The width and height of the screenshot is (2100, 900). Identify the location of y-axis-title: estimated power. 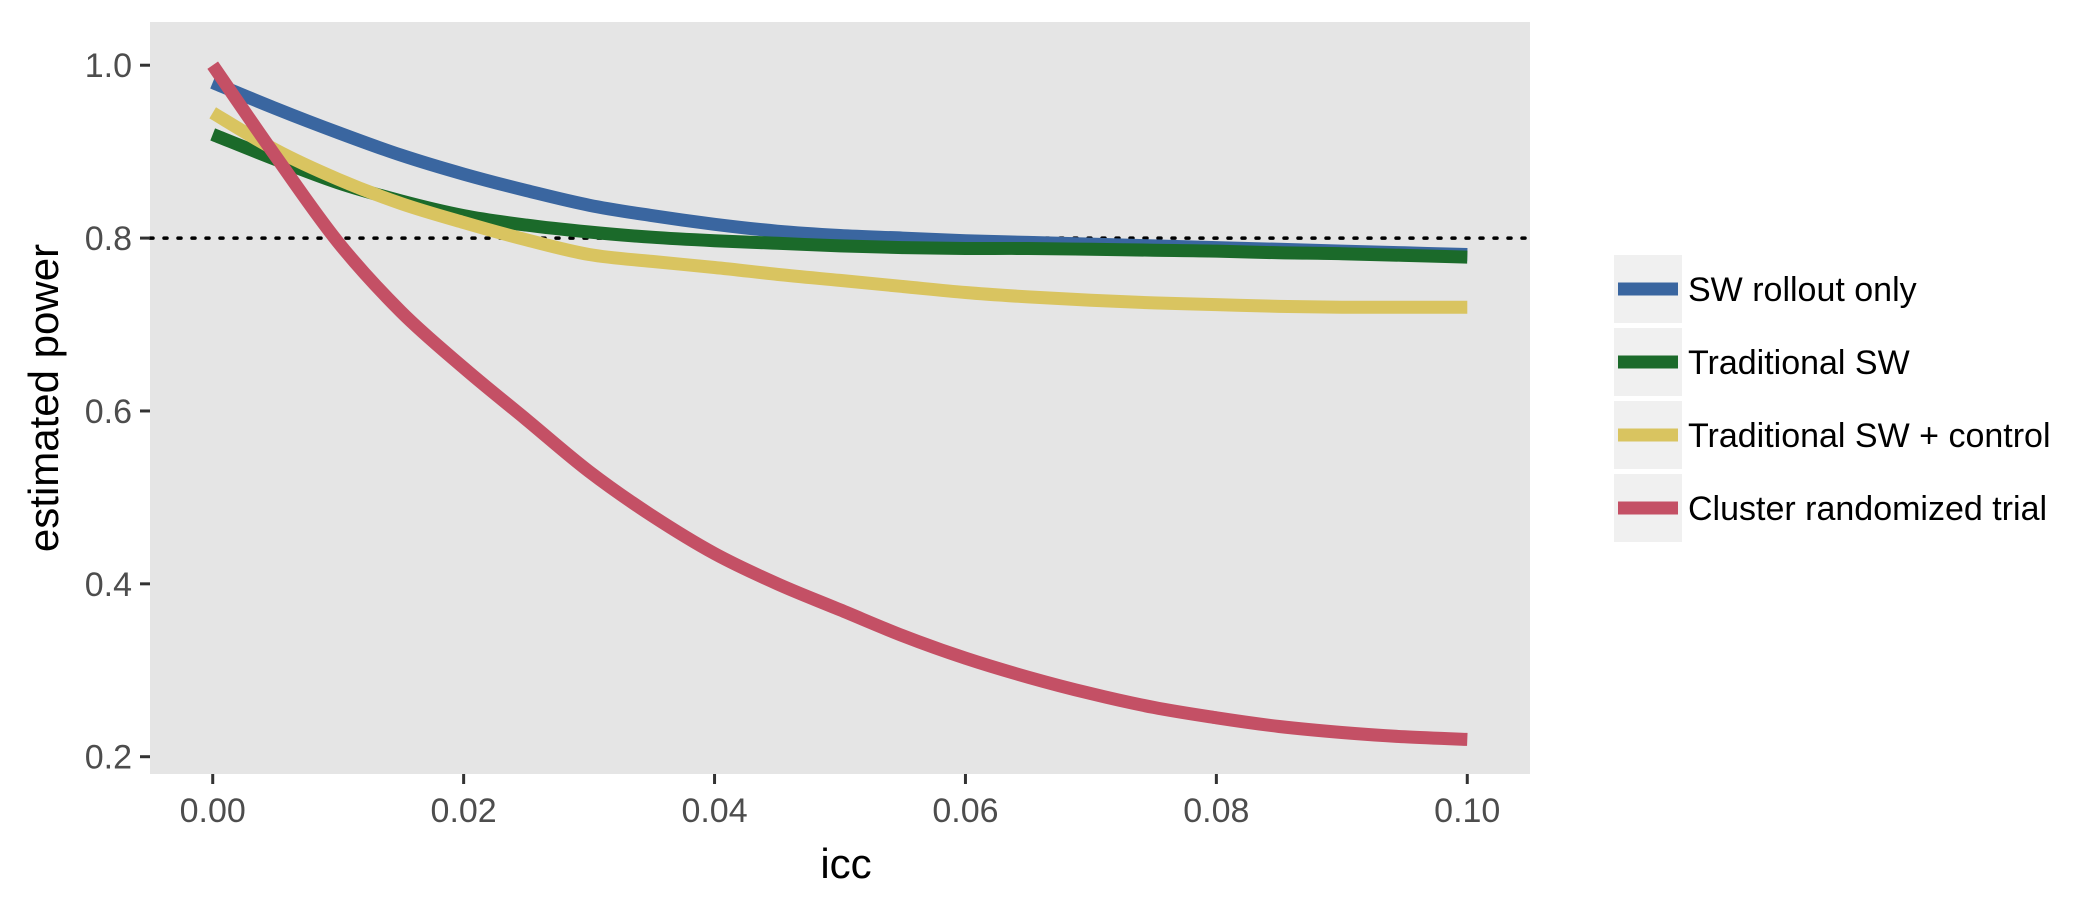
(43, 398).